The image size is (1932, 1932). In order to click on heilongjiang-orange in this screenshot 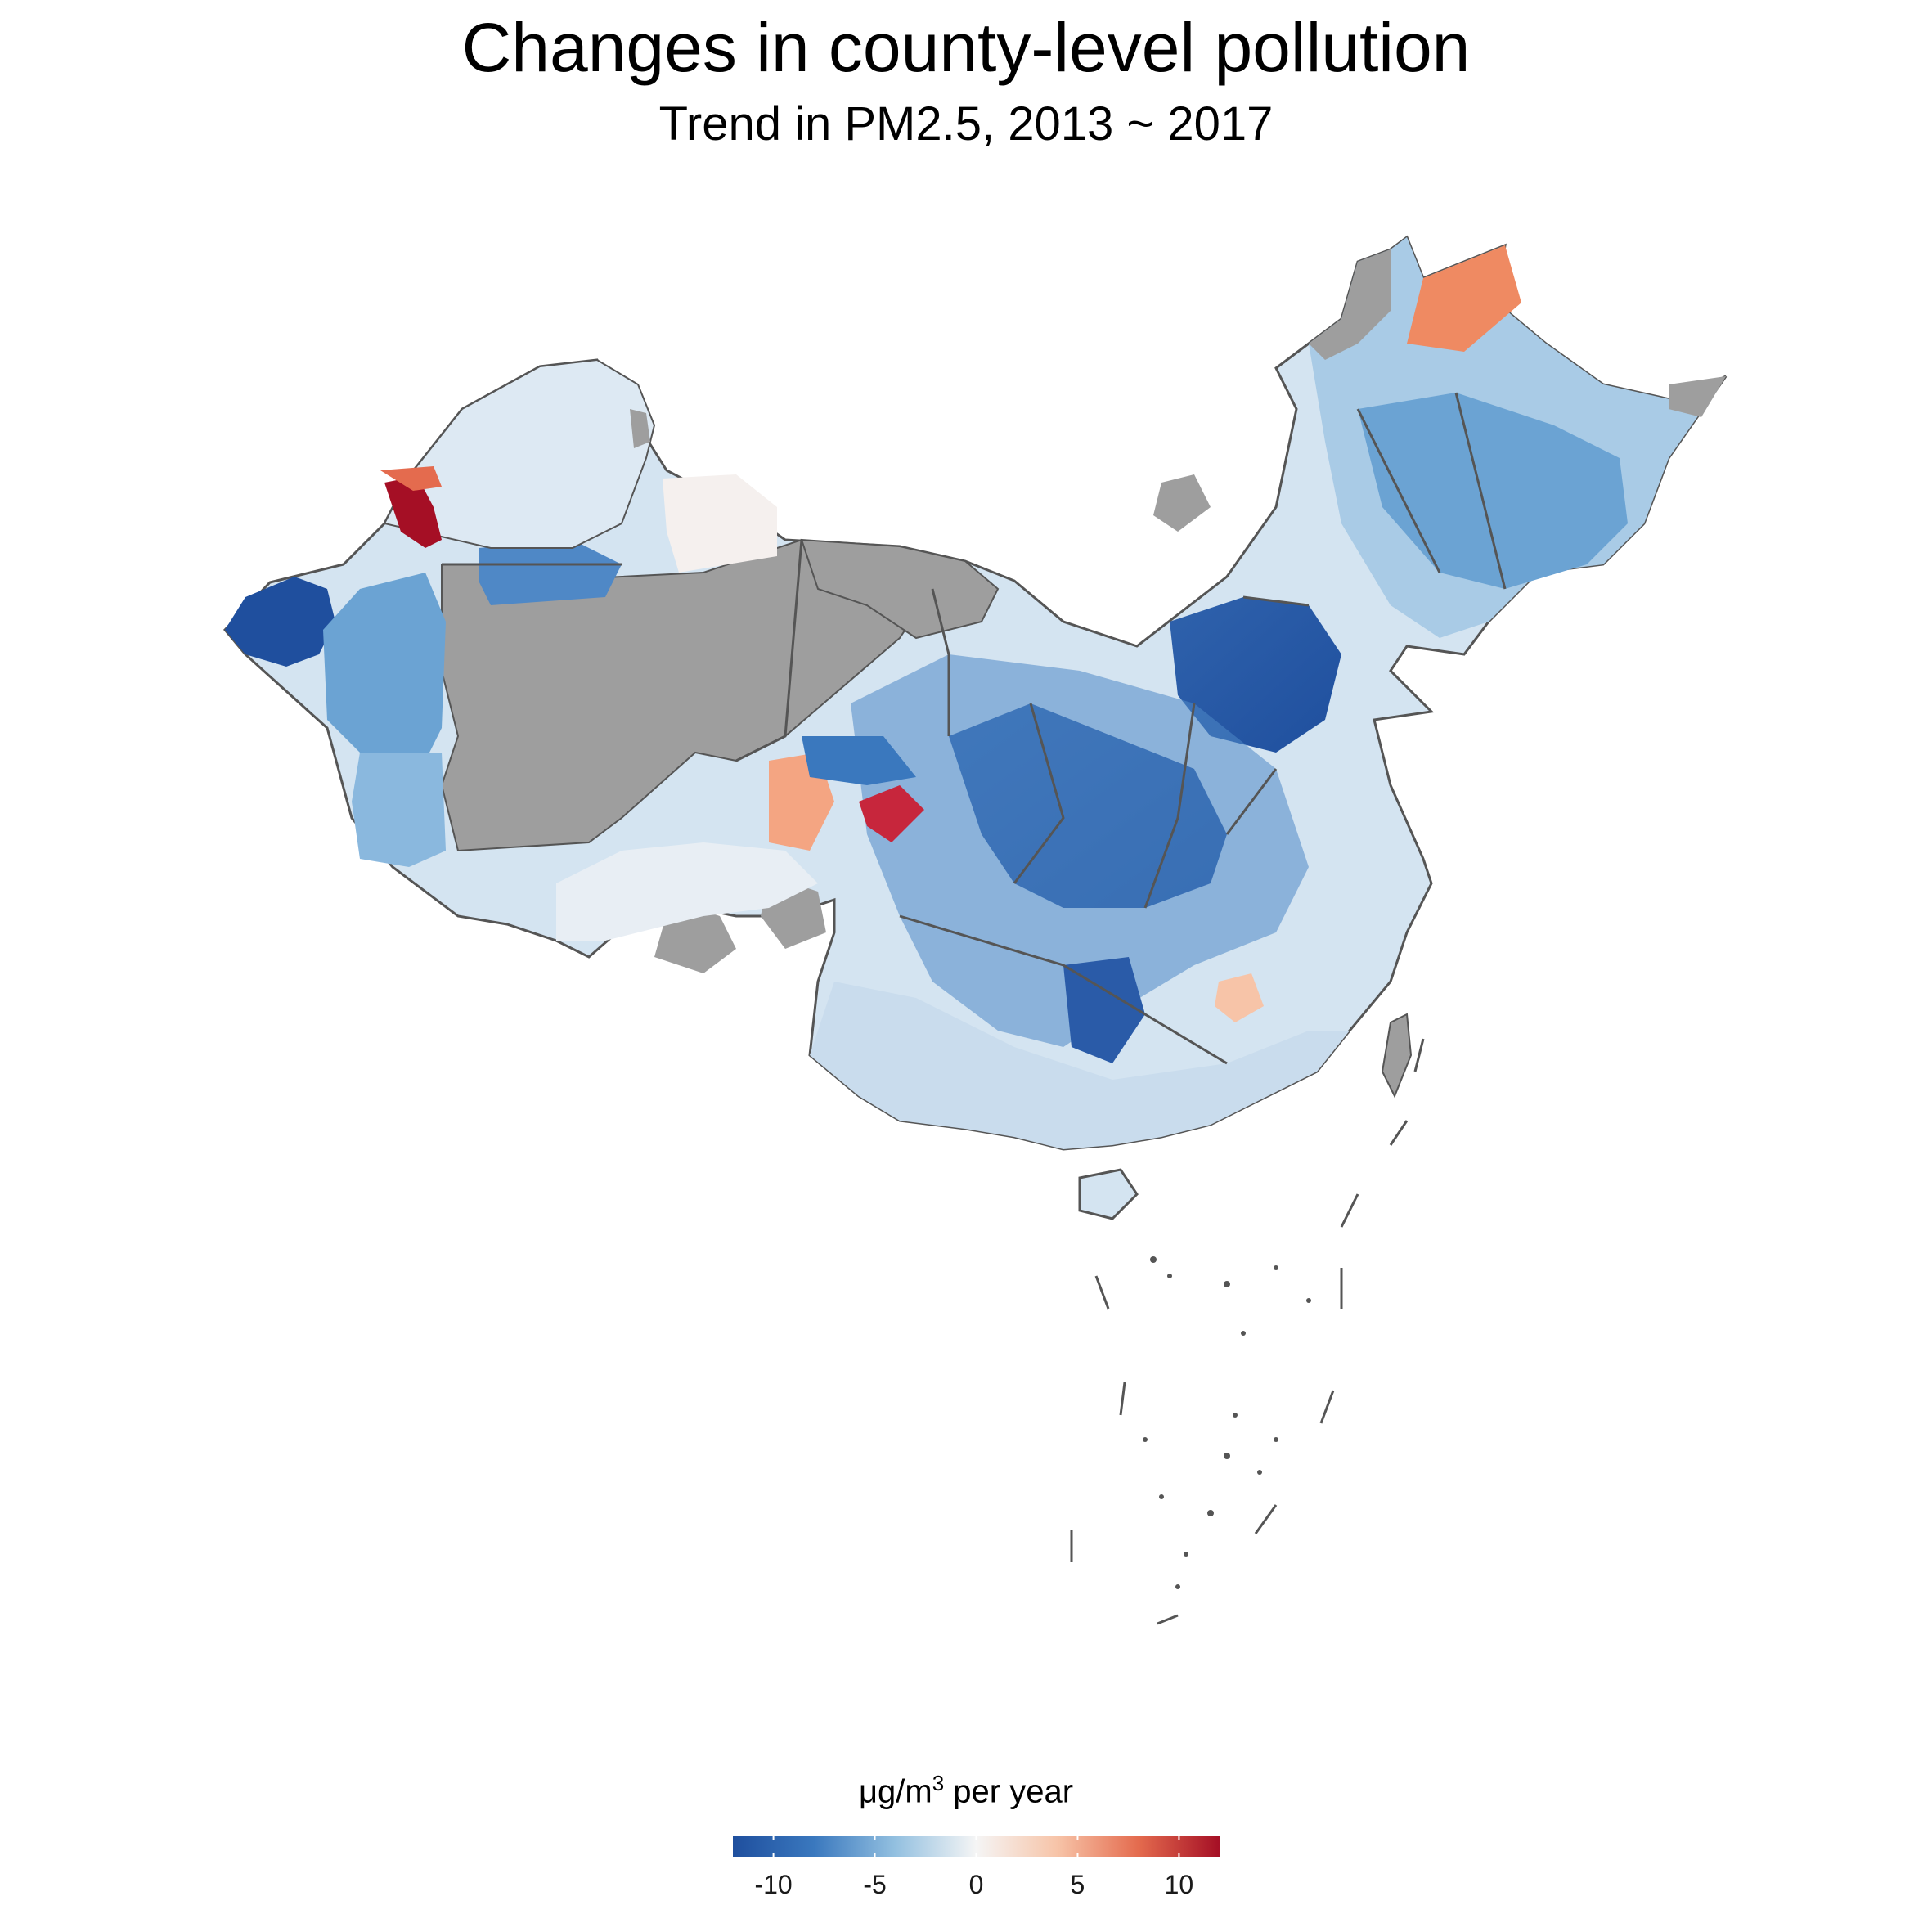, I will do `click(1464, 299)`.